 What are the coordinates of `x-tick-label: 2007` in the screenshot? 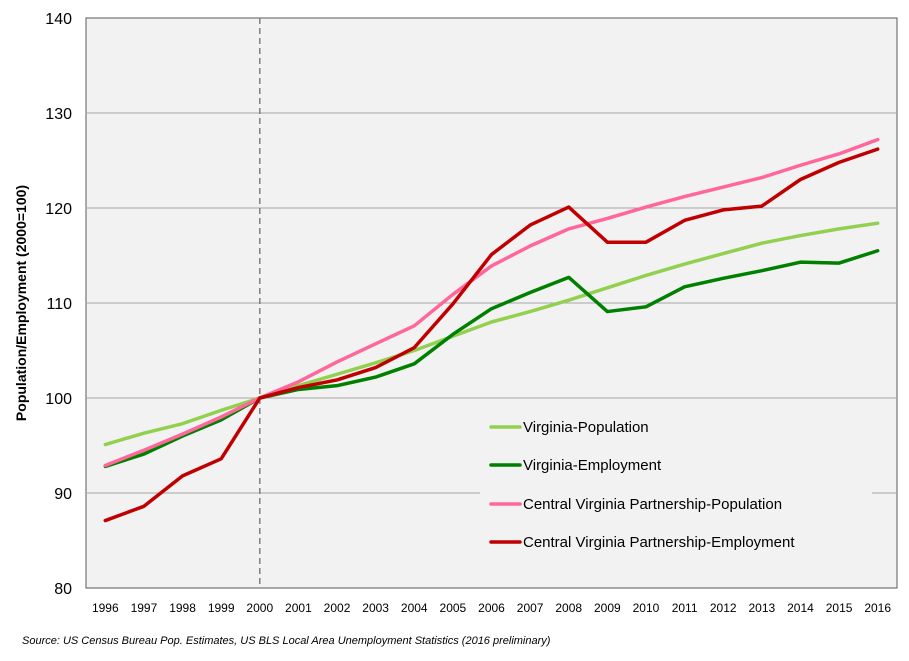 It's located at (530, 608).